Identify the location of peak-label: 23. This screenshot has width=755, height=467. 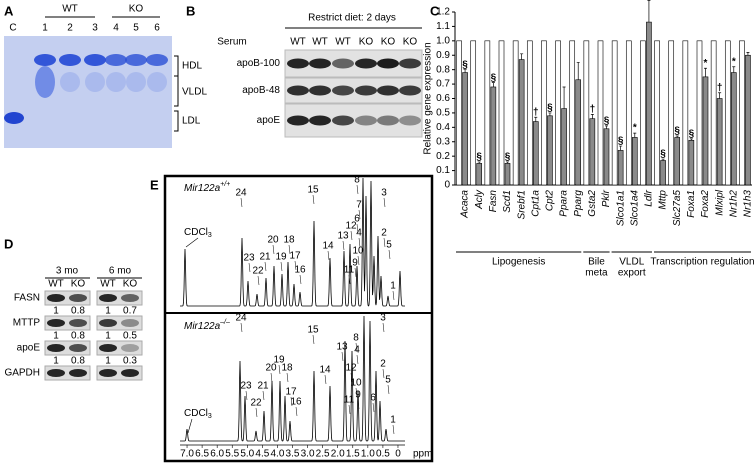
(249, 258).